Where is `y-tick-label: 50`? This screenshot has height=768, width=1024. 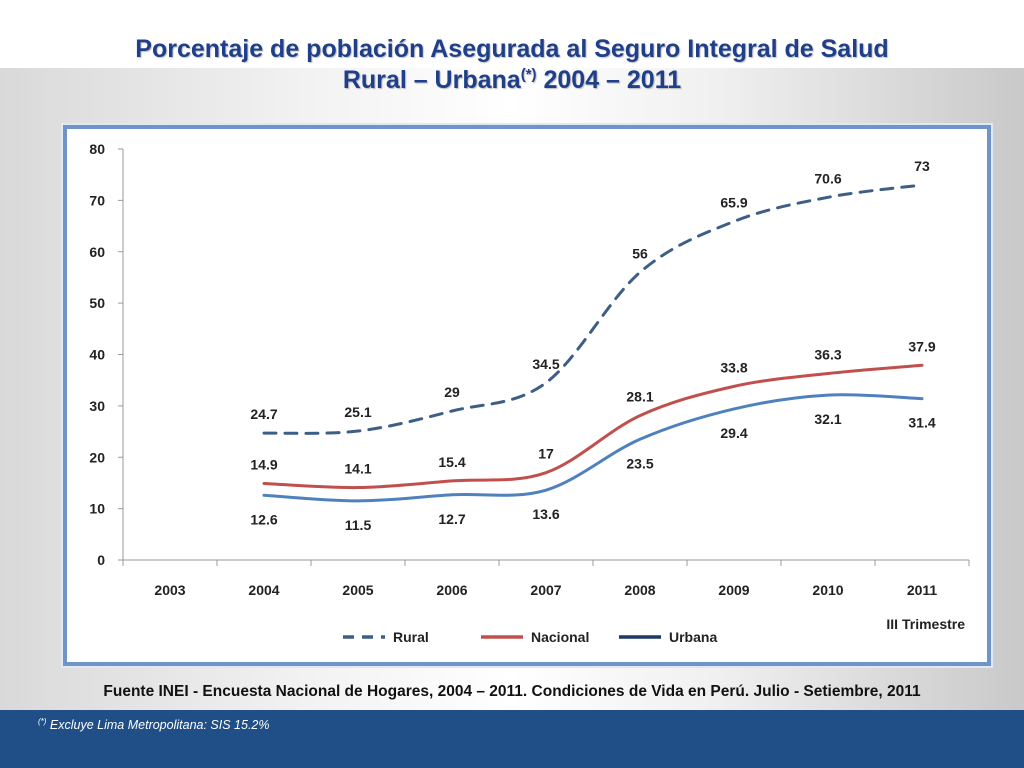 y-tick-label: 50 is located at coordinates (97, 303).